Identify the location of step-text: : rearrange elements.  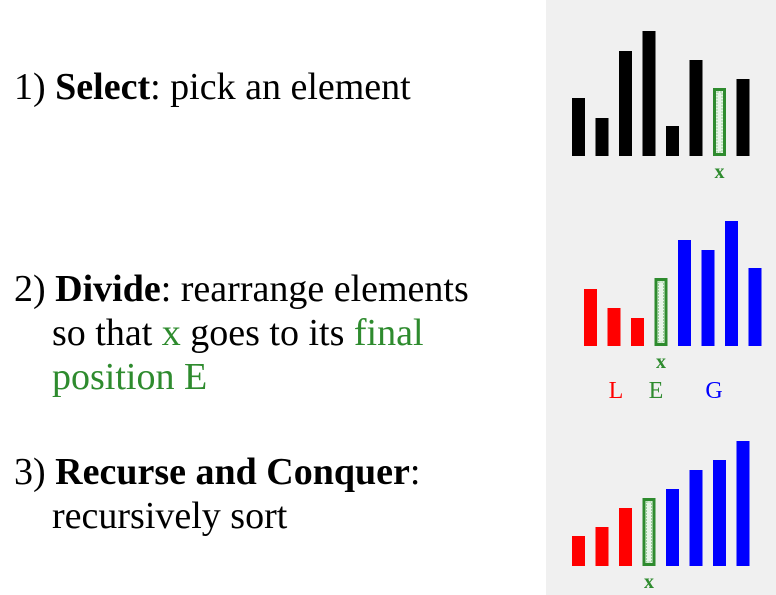
(314, 289).